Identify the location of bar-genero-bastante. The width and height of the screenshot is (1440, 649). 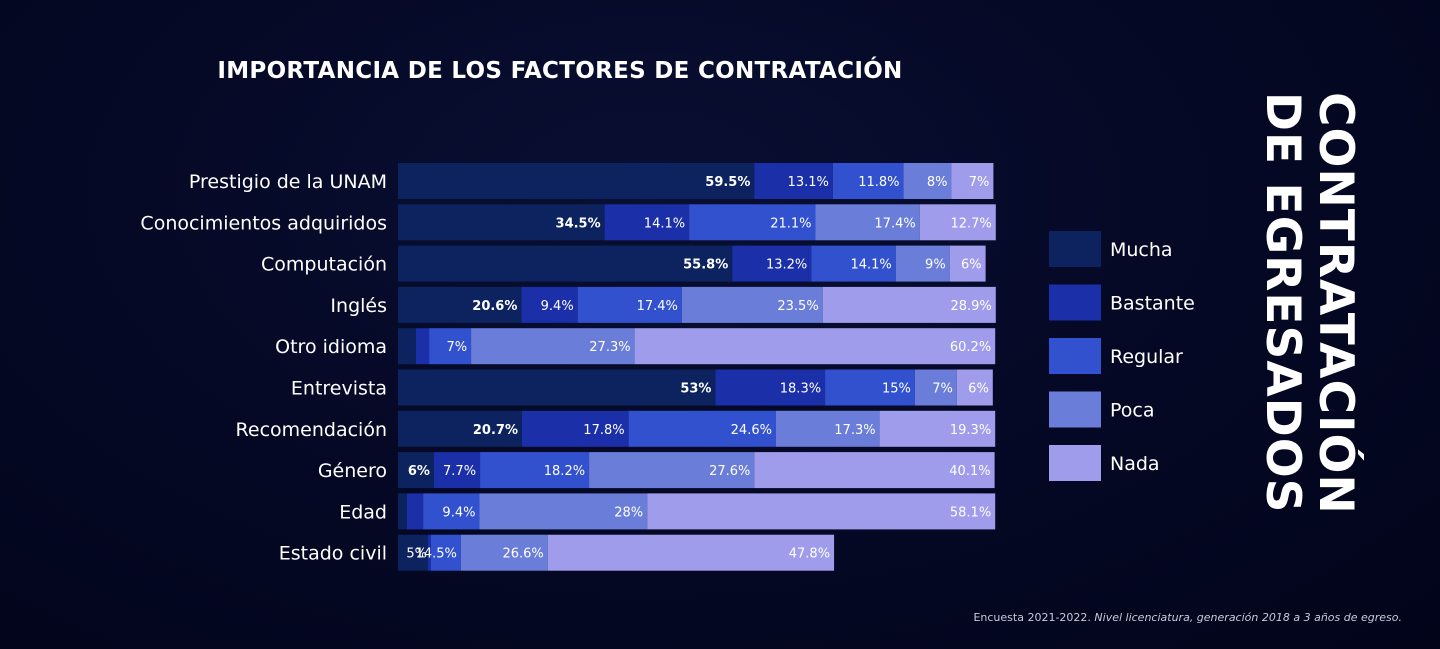
(457, 470).